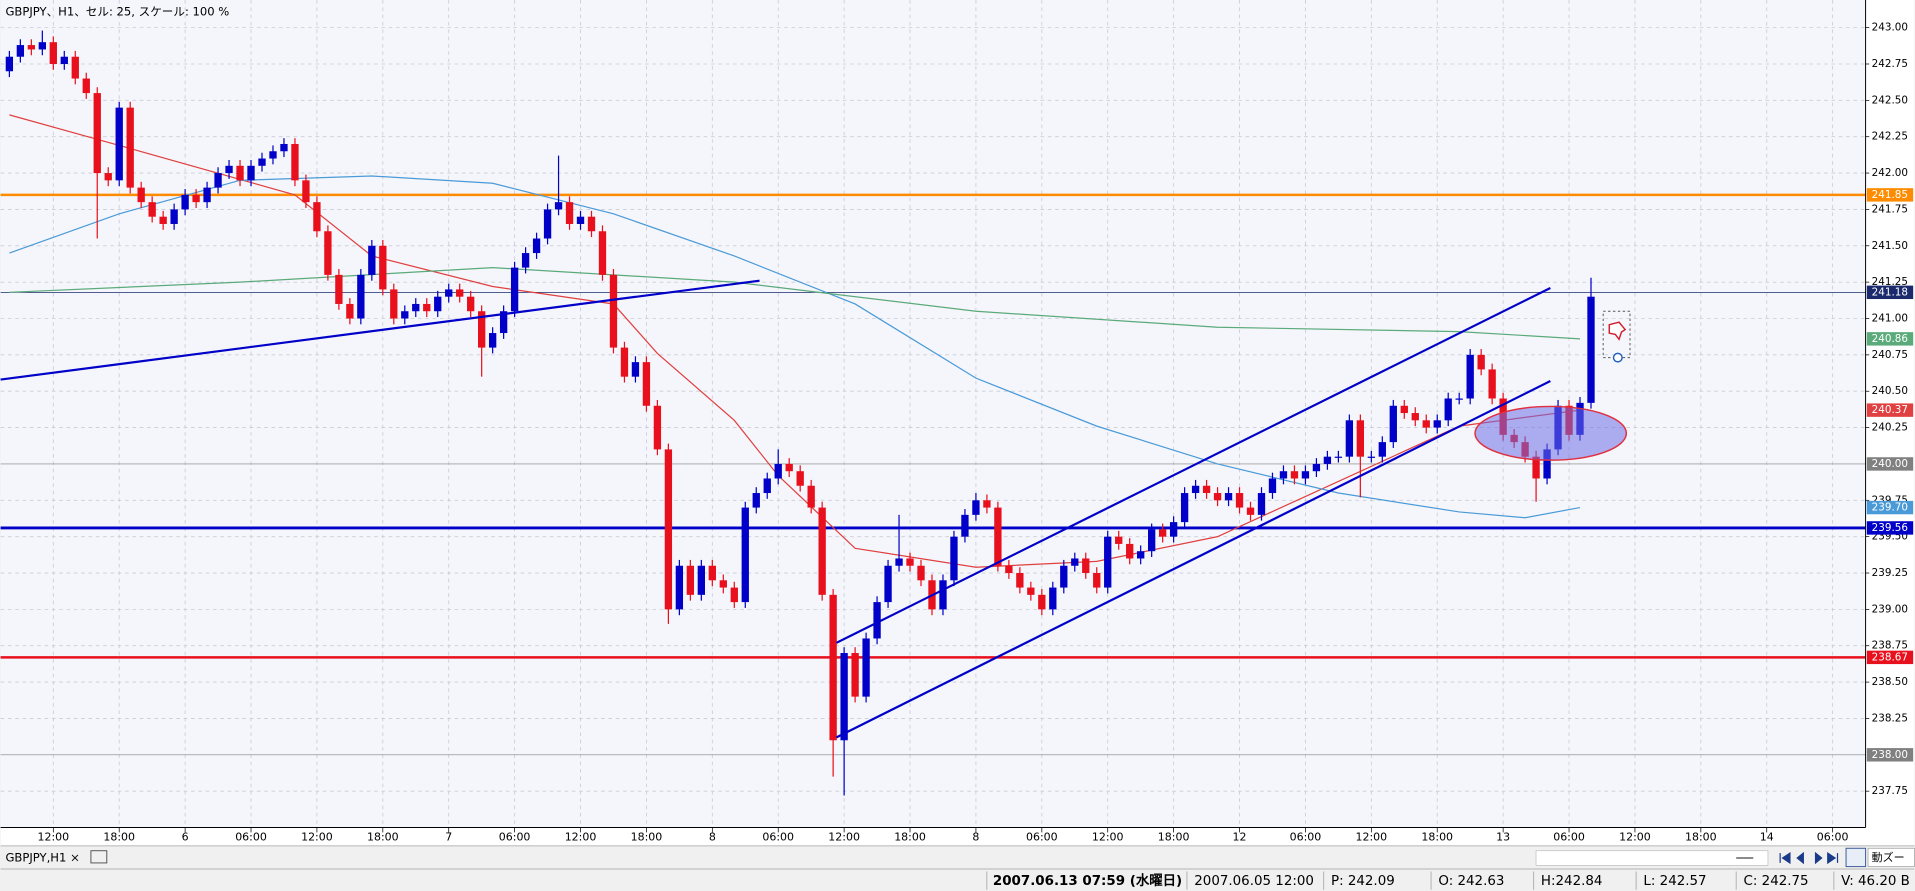 This screenshot has width=1915, height=891. What do you see at coordinates (1890, 246) in the screenshot?
I see `y-tick-label: 241.50` at bounding box center [1890, 246].